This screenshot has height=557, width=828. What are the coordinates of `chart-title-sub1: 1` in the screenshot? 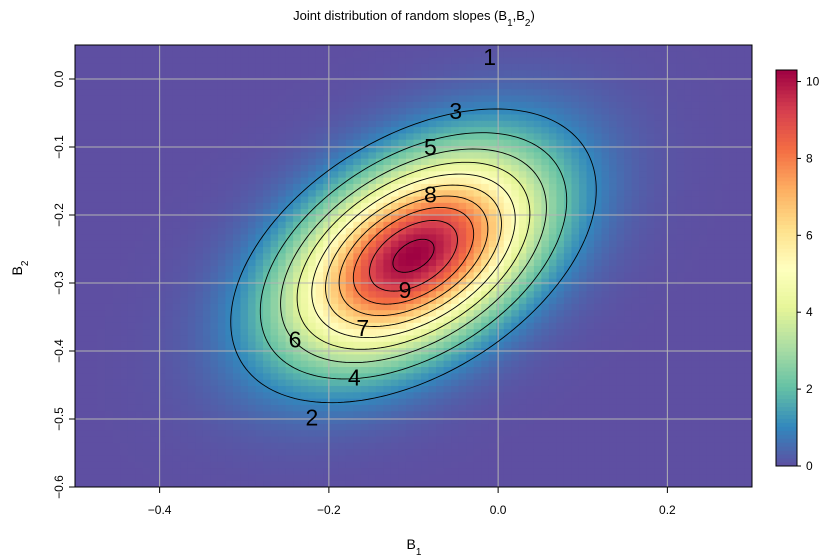 It's located at (510, 23).